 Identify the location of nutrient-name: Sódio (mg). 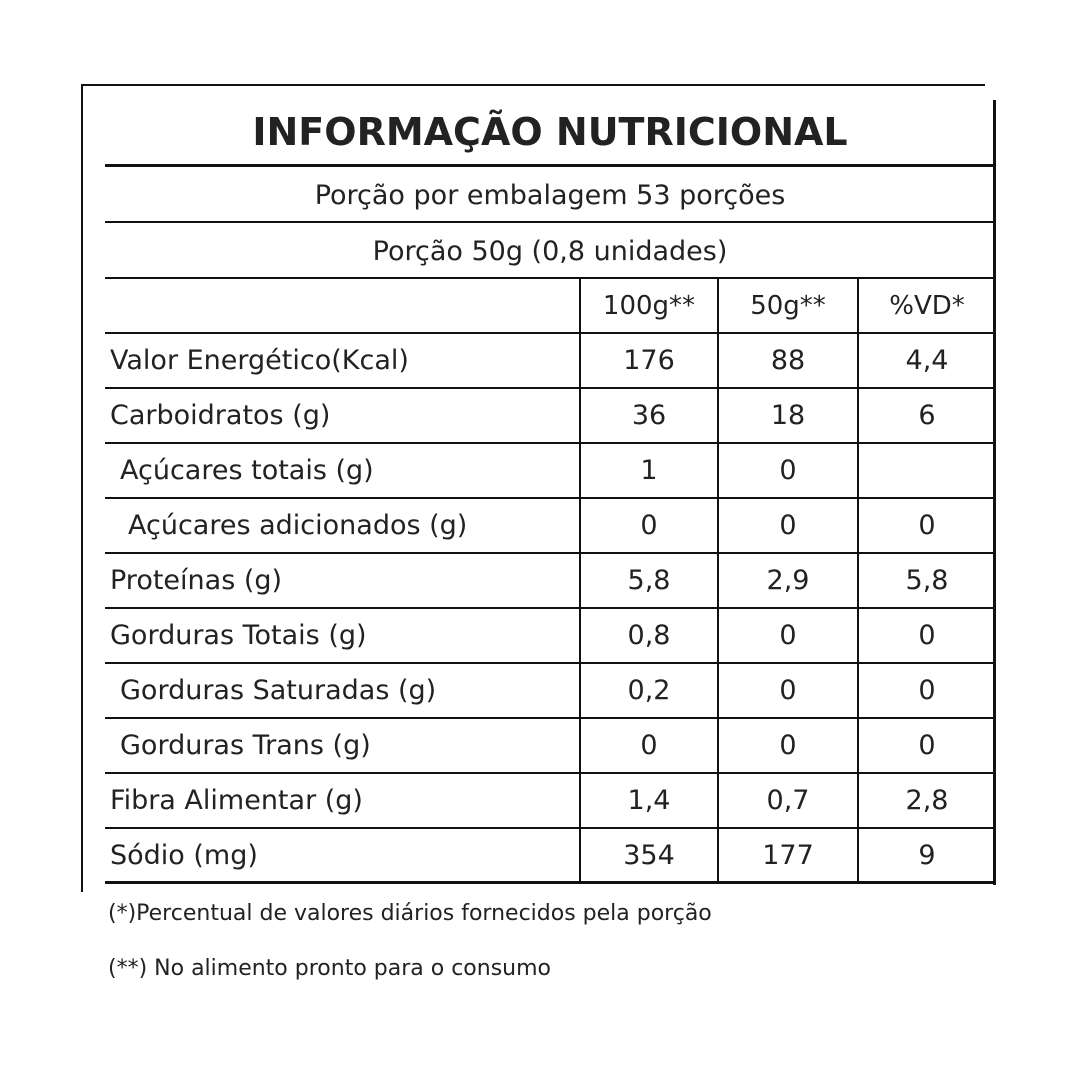
(184, 855).